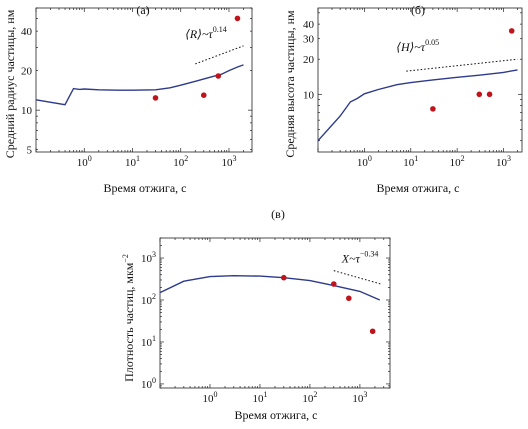 The width and height of the screenshot is (528, 429). Describe the element at coordinates (411, 47) in the screenshot. I see `trend-label-base: ⟨H⟩~τ` at that location.